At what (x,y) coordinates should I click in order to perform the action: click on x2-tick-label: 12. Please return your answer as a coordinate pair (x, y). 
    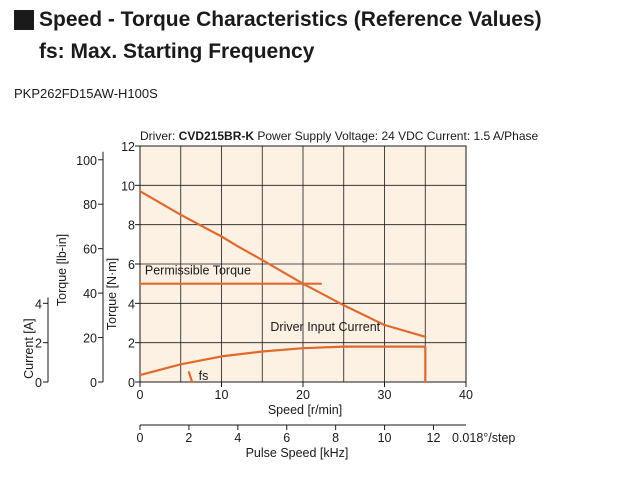
    Looking at the image, I should click on (434, 438).